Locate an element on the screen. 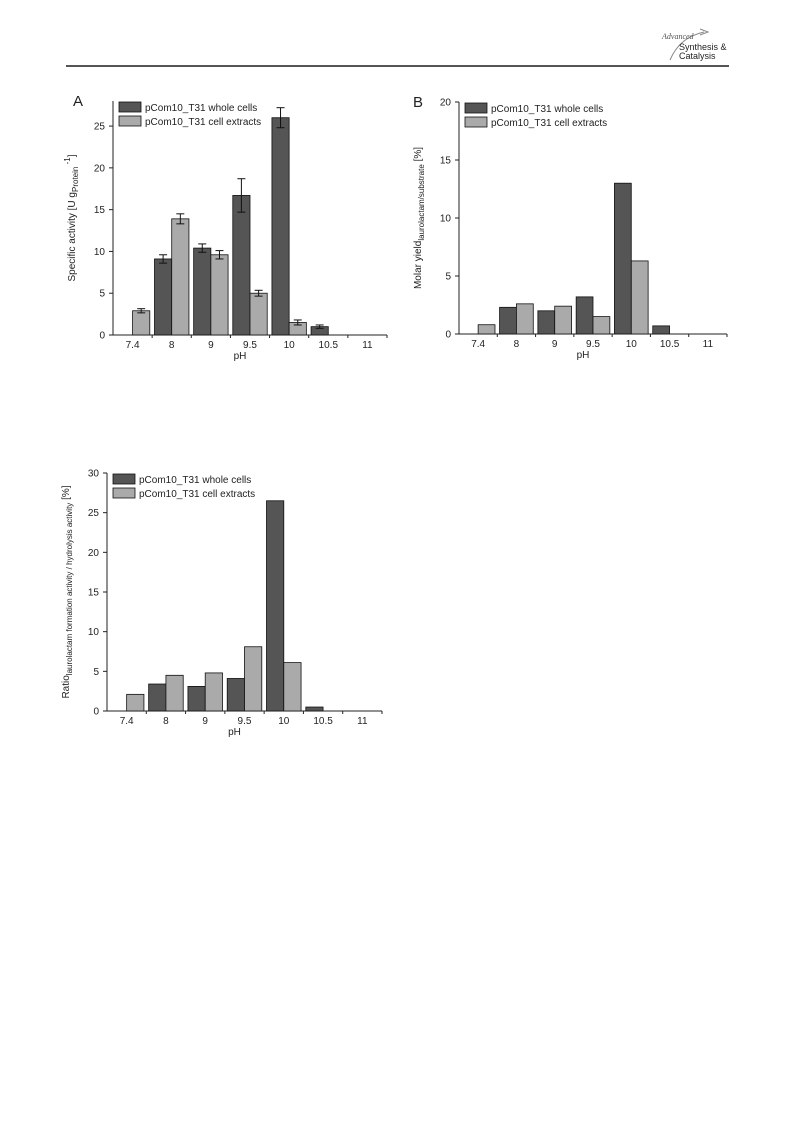 Image resolution: width=793 pixels, height=1121 pixels. y-axis-label: Specific activity [U gProtein -1] is located at coordinates (71, 217).